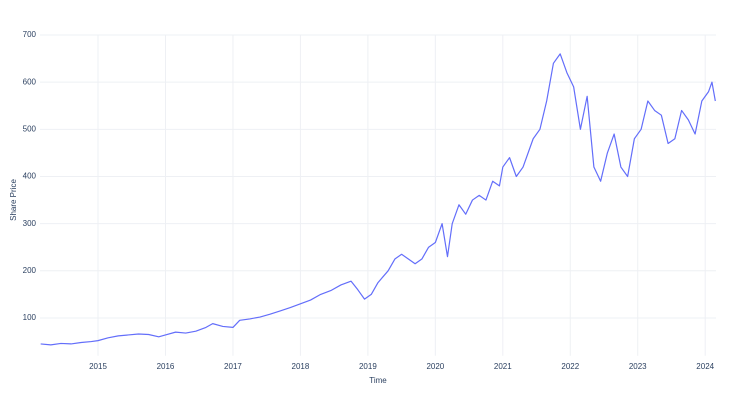 The height and width of the screenshot is (403, 756). I want to click on x-tick-label: 2024, so click(705, 366).